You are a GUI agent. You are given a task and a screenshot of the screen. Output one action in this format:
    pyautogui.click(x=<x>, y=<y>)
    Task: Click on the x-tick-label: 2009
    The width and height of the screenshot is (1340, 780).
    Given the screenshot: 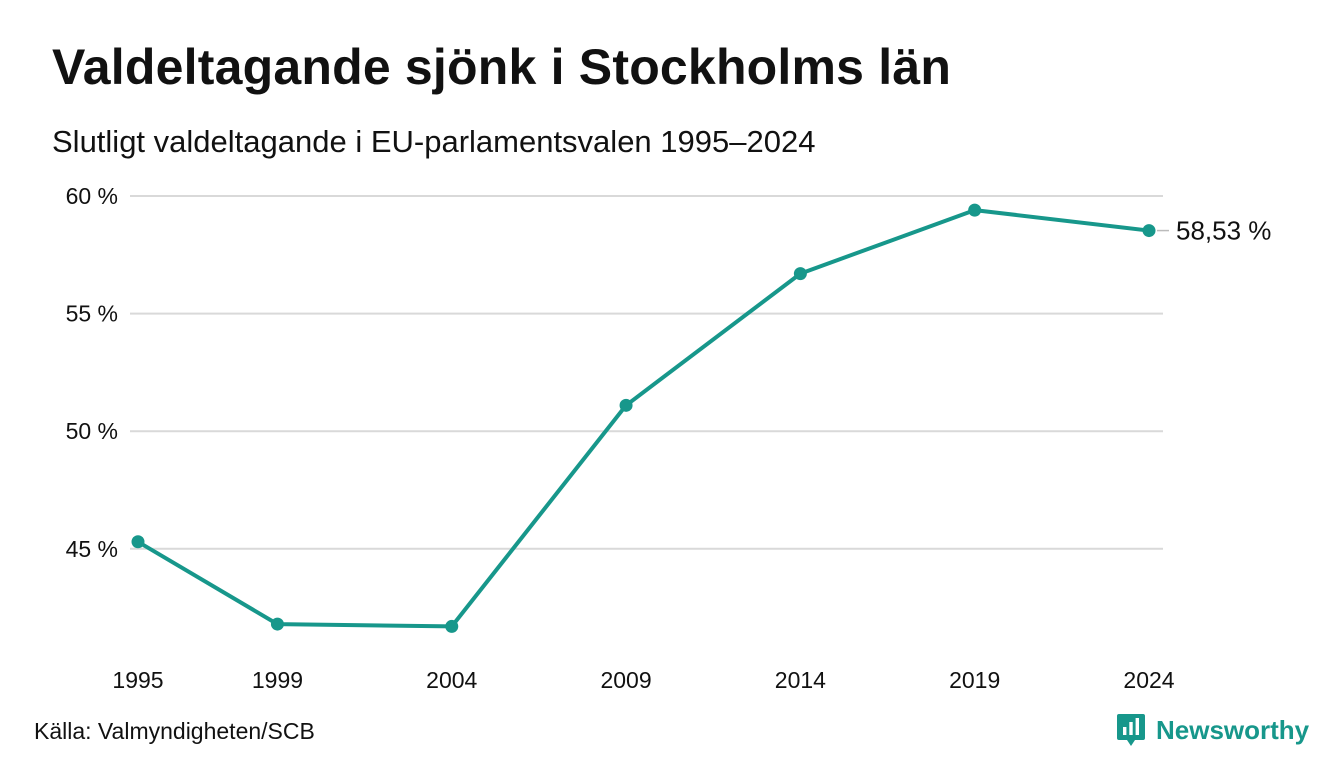 What is the action you would take?
    pyautogui.click(x=625, y=680)
    